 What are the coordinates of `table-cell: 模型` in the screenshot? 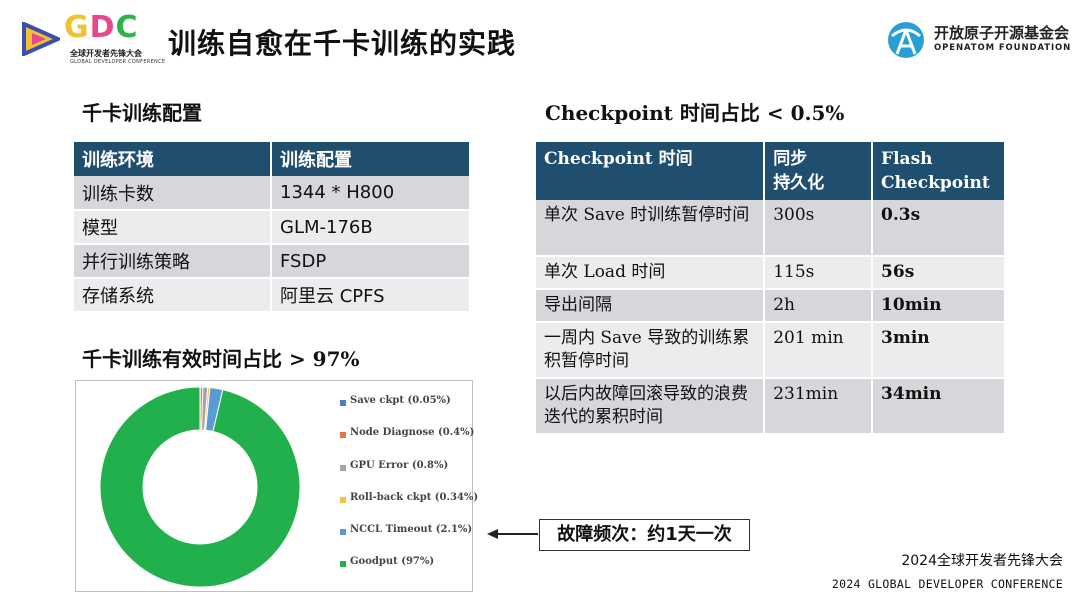 It's located at (173, 227).